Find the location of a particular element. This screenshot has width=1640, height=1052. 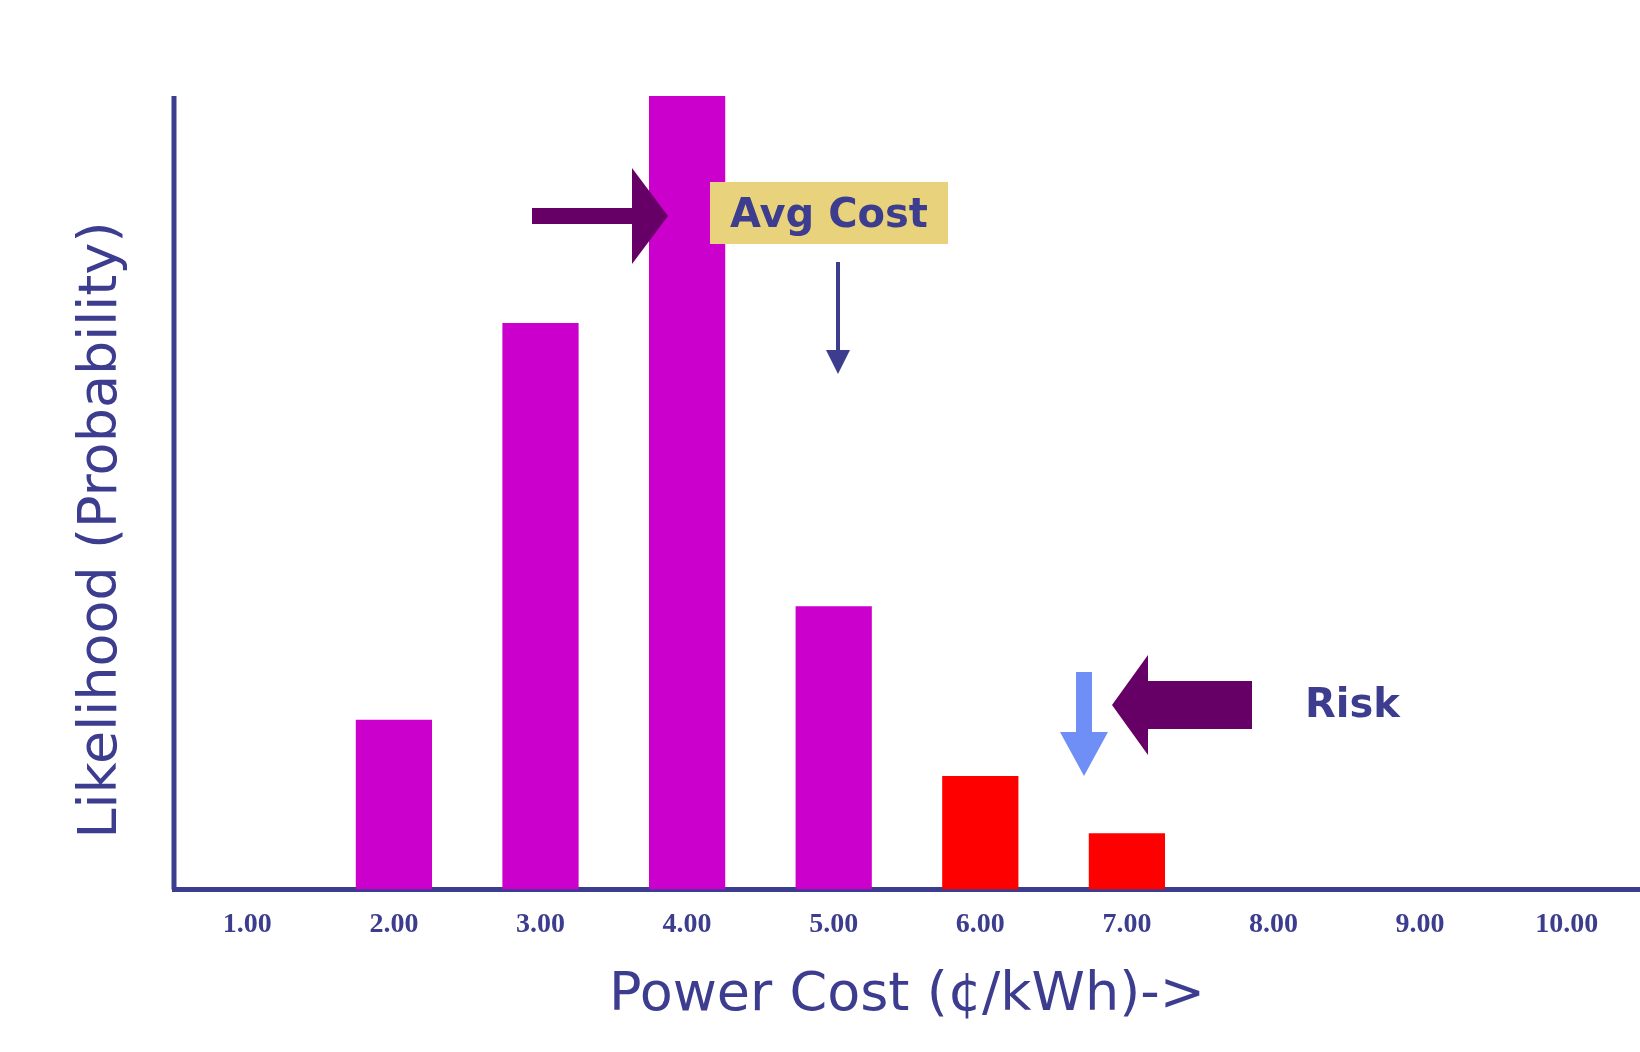

x-tick-label: 5.00 is located at coordinates (834, 922).